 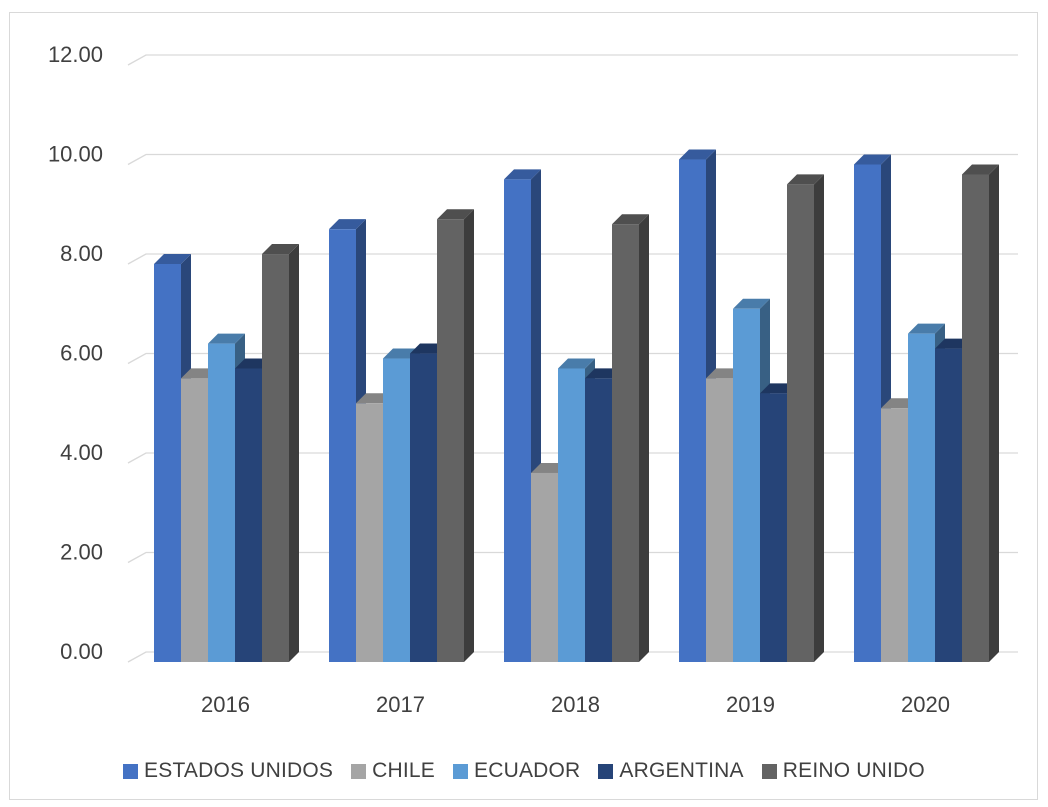 I want to click on y-axis-tick-labels: 0.00 2.00 4.00 6.00 8.00 10.00 12.00, so click(x=75, y=353).